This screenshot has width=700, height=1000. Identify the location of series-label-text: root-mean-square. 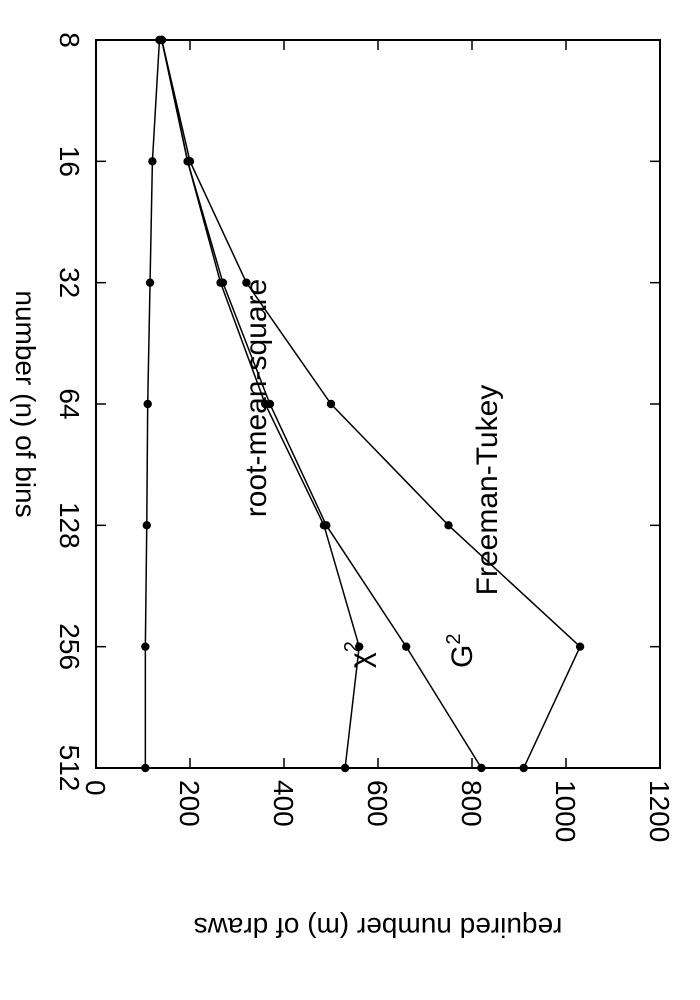
(256, 398).